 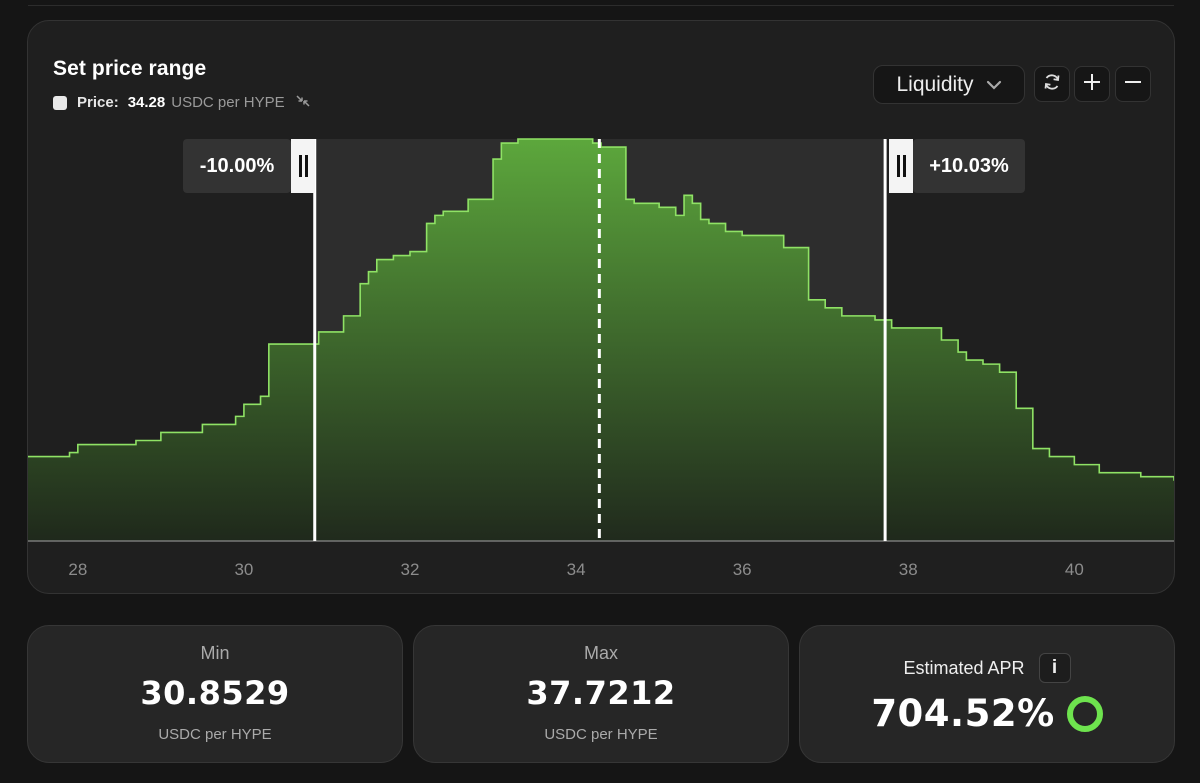 What do you see at coordinates (303, 166) in the screenshot?
I see `lower-range-handle` at bounding box center [303, 166].